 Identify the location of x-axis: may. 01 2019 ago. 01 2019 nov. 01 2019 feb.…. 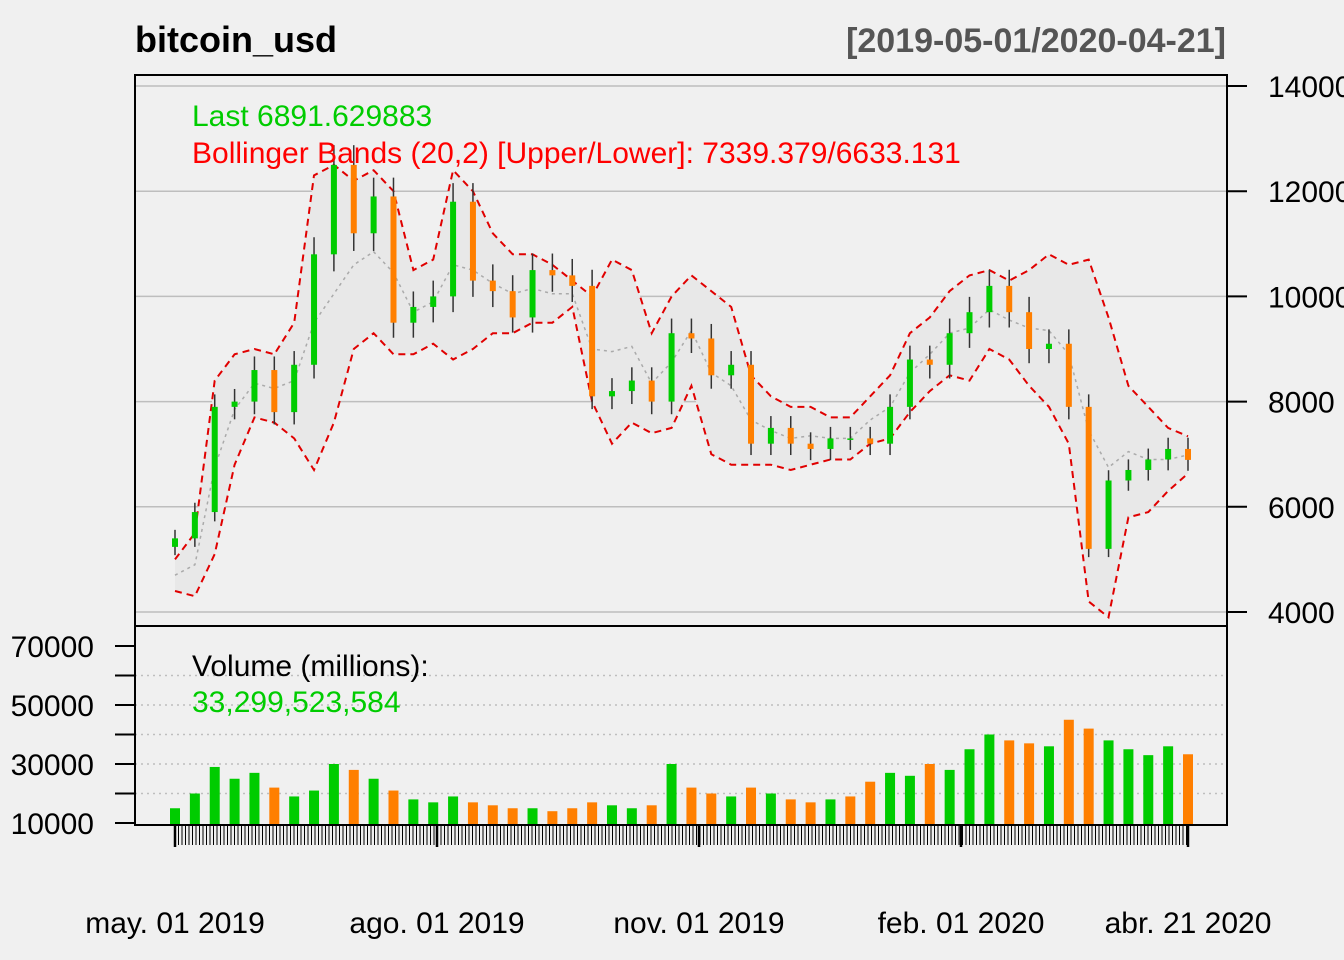
(678, 883).